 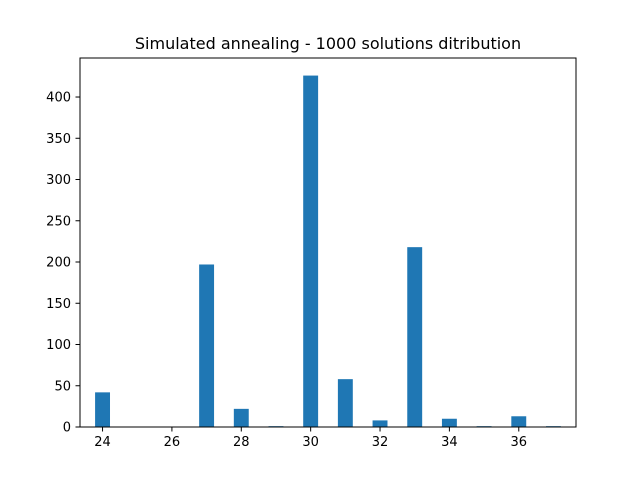 What do you see at coordinates (310, 442) in the screenshot?
I see `x-tick-label-30: 30` at bounding box center [310, 442].